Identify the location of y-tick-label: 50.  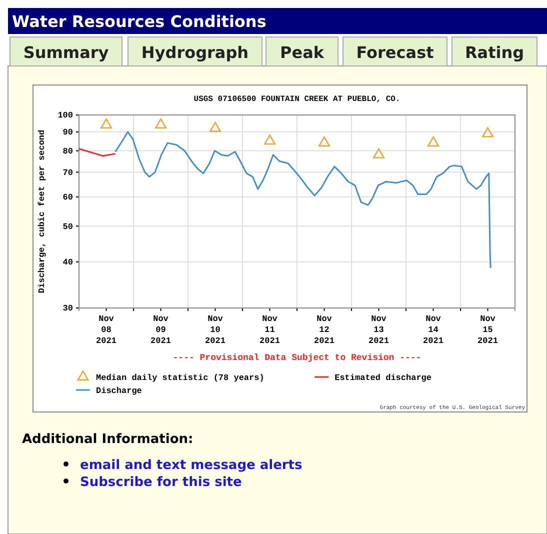
(67, 227).